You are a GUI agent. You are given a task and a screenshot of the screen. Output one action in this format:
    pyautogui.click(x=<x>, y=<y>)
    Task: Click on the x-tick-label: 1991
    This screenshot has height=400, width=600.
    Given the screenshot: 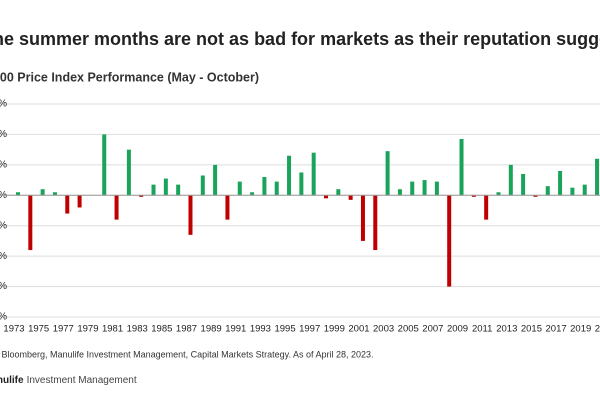 What is the action you would take?
    pyautogui.click(x=235, y=329)
    